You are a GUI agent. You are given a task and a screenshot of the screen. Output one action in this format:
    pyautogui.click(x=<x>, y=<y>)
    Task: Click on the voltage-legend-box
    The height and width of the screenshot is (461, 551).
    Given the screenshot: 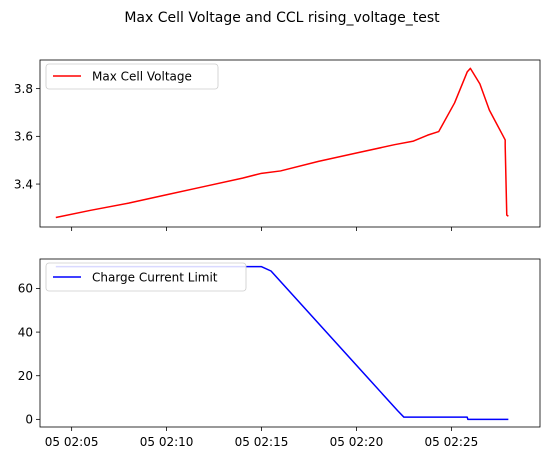 What is the action you would take?
    pyautogui.click(x=132, y=76)
    